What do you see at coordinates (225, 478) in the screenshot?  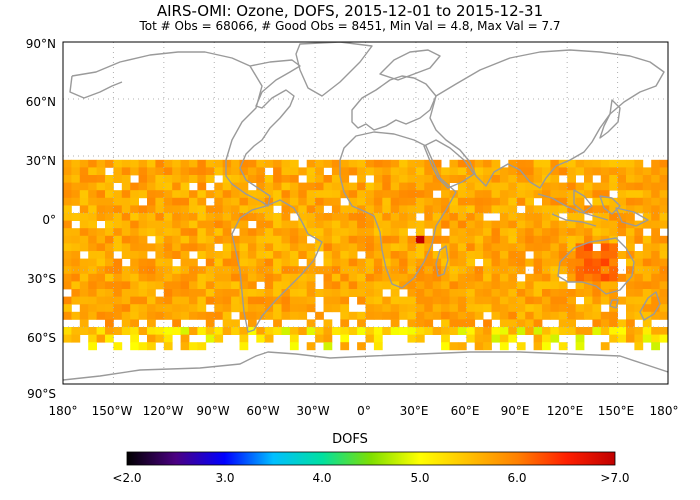 I see `colorbar-label-3: 3.0` at bounding box center [225, 478].